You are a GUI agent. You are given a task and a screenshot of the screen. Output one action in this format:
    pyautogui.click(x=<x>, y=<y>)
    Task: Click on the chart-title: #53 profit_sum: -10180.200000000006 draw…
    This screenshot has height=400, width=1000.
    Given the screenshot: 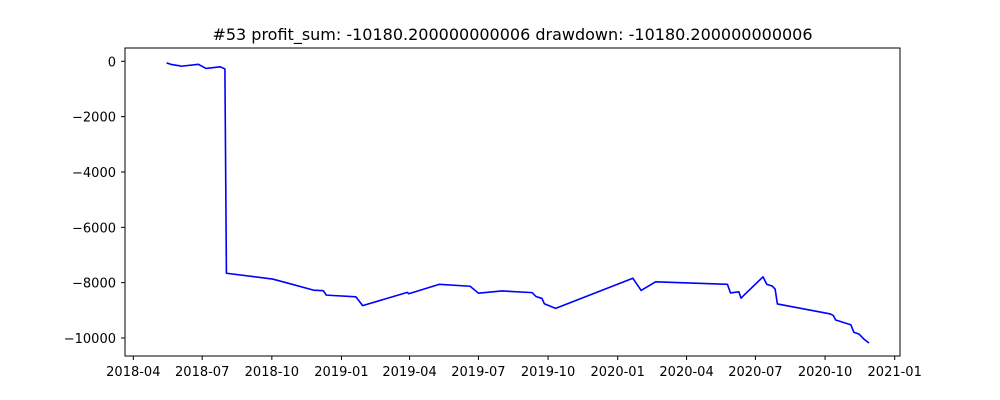 What is the action you would take?
    pyautogui.click(x=512, y=35)
    